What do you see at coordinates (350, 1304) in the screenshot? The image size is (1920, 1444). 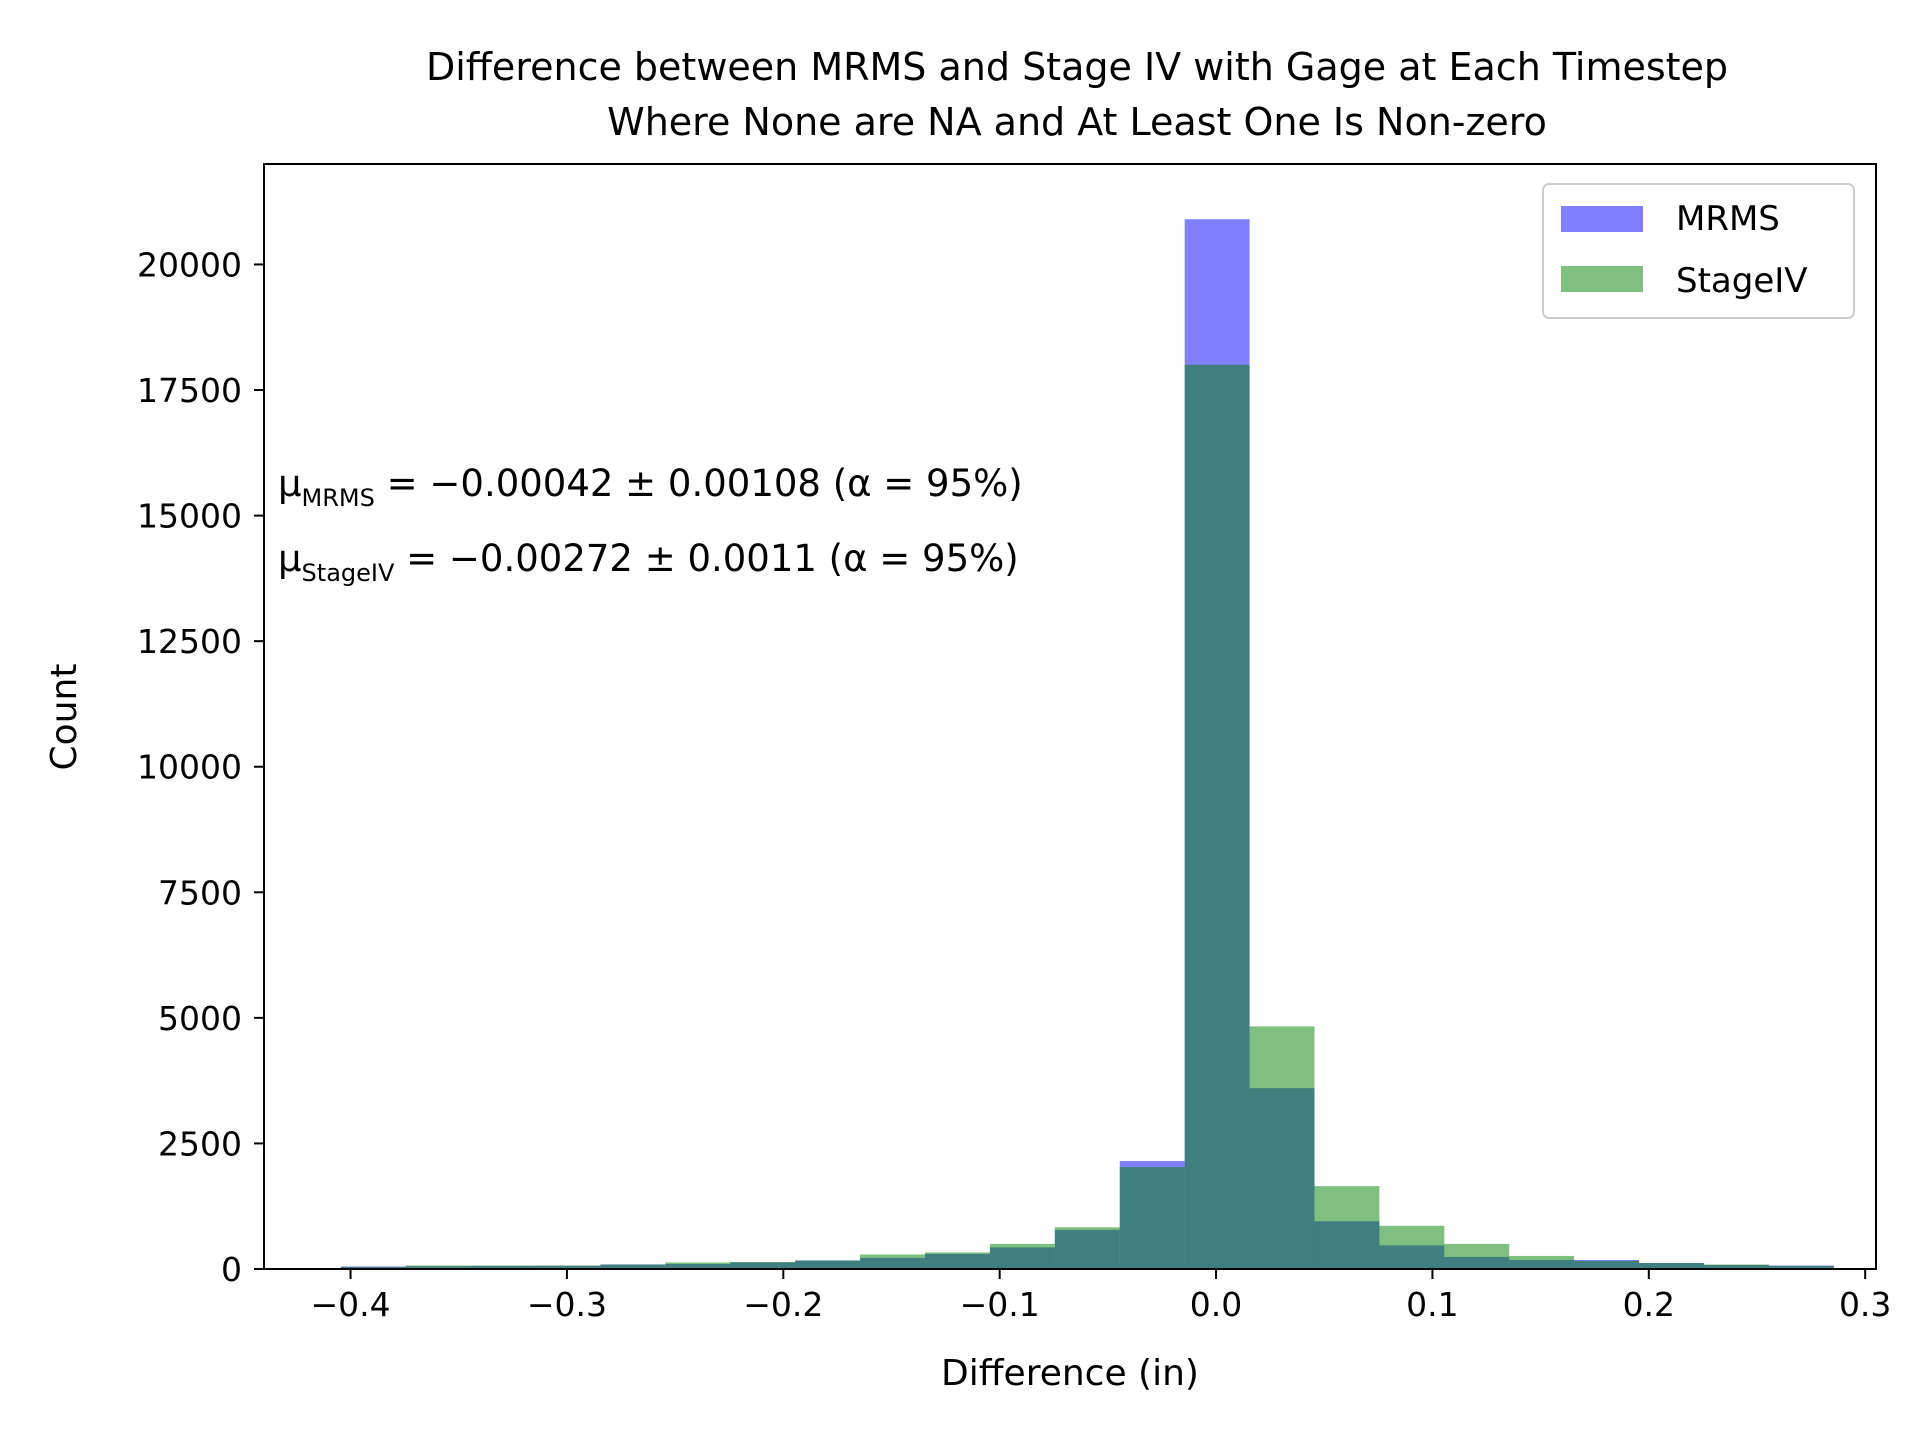 I see `x-tick-label-0: −0.4` at bounding box center [350, 1304].